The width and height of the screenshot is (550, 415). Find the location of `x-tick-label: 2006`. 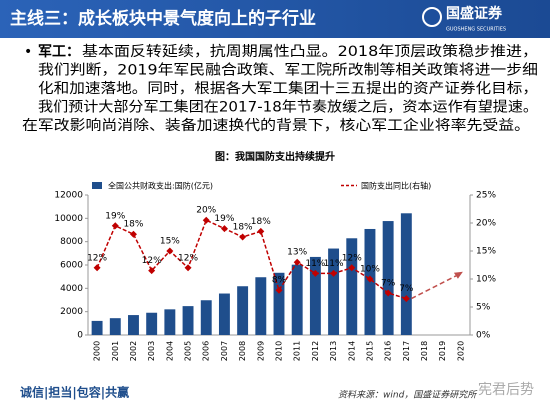

x-tick-label: 2006 is located at coordinates (206, 351).